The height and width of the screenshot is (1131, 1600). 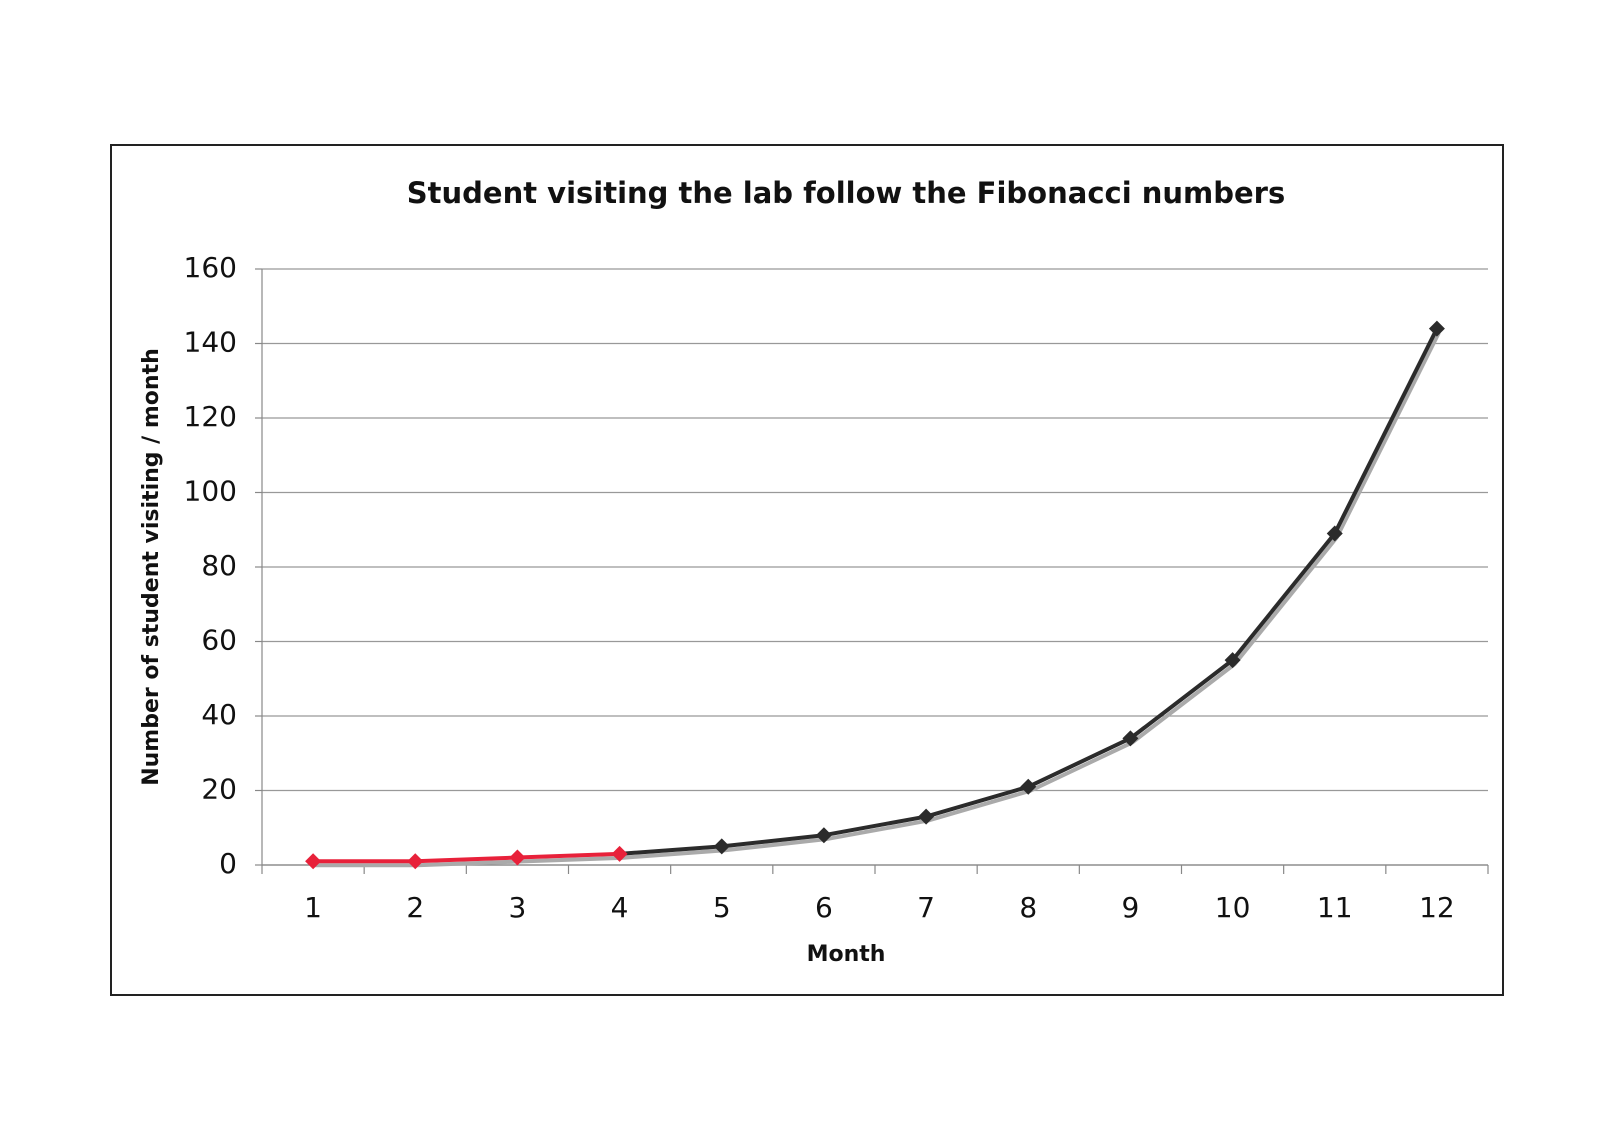 I want to click on x-tick-label: 1, so click(x=313, y=907).